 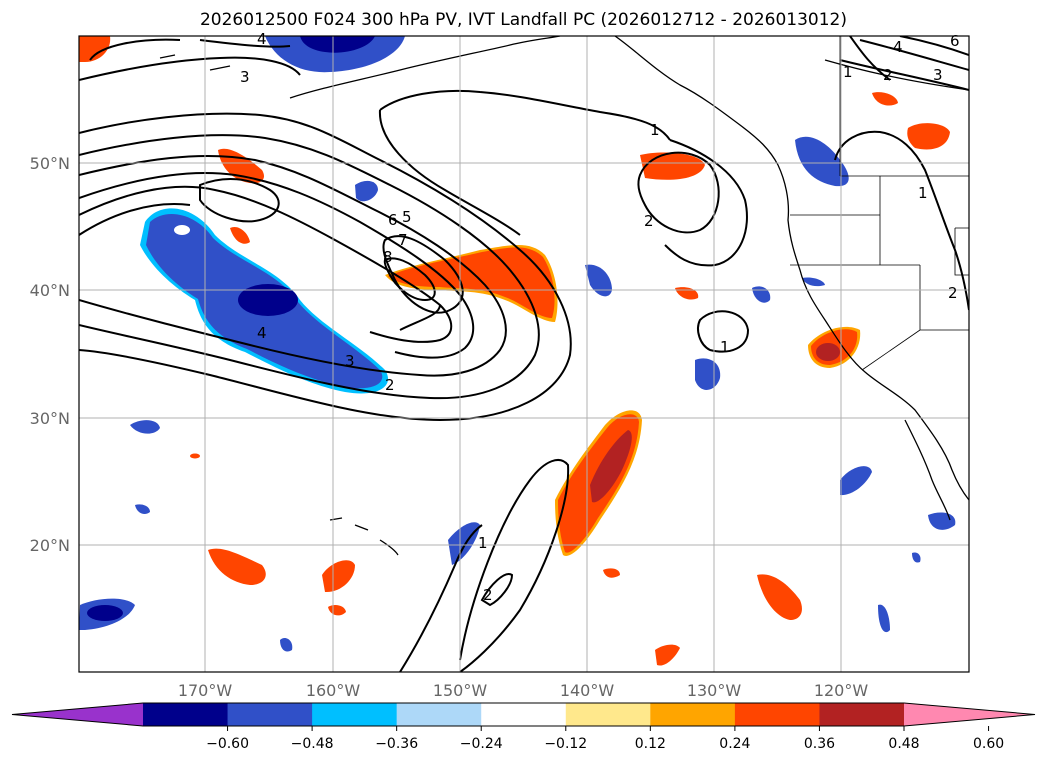 What do you see at coordinates (587, 690) in the screenshot?
I see `lon-tick-label: 140°W` at bounding box center [587, 690].